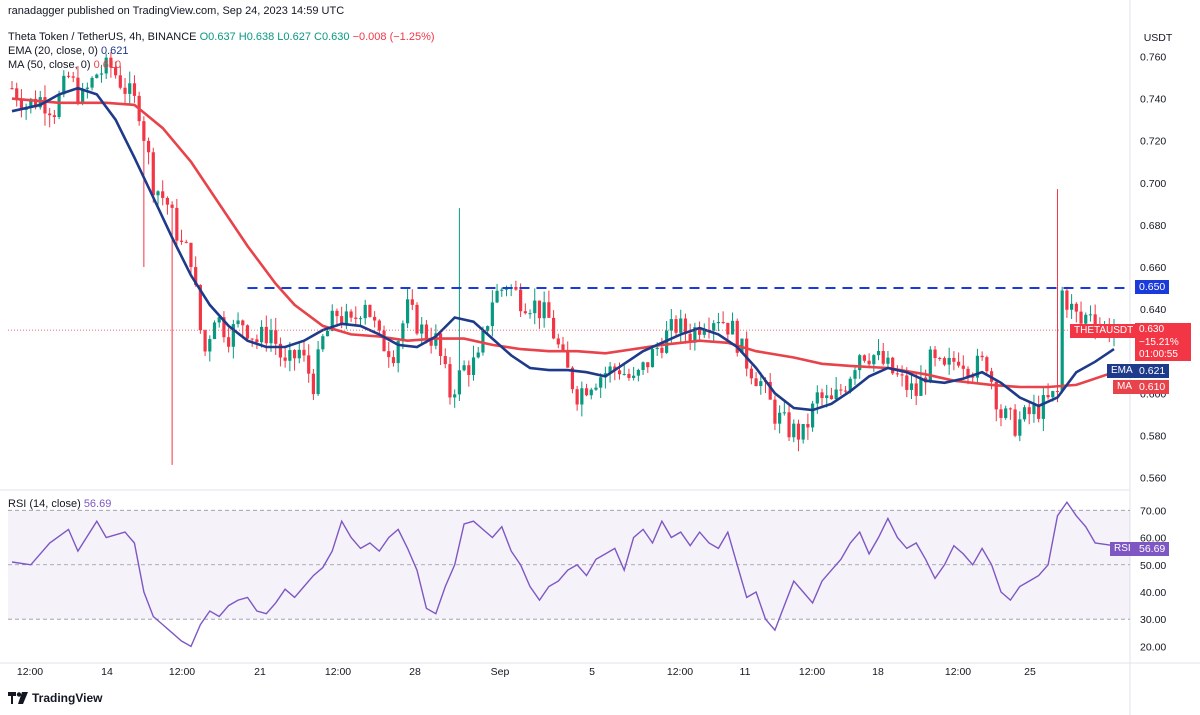 The width and height of the screenshot is (1200, 715). I want to click on legend-symbol: Theta Token / TetherUS, 4h, BINANCE, so click(102, 37).